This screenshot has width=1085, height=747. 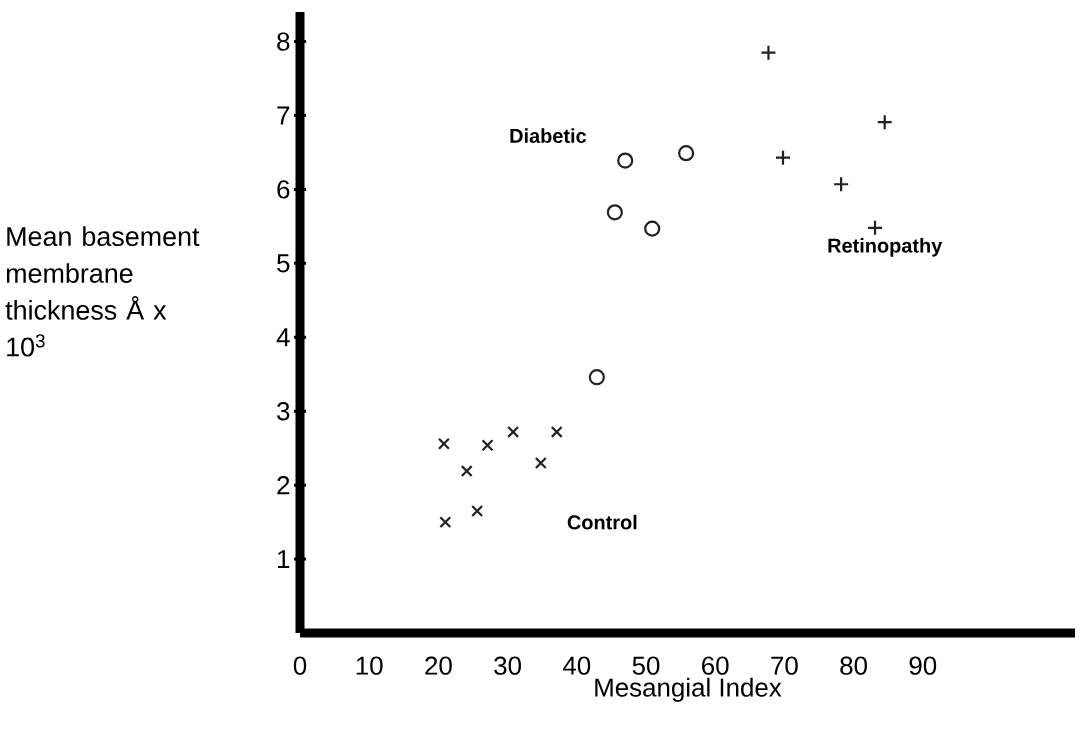 What do you see at coordinates (784, 665) in the screenshot?
I see `x-tick-label: 70` at bounding box center [784, 665].